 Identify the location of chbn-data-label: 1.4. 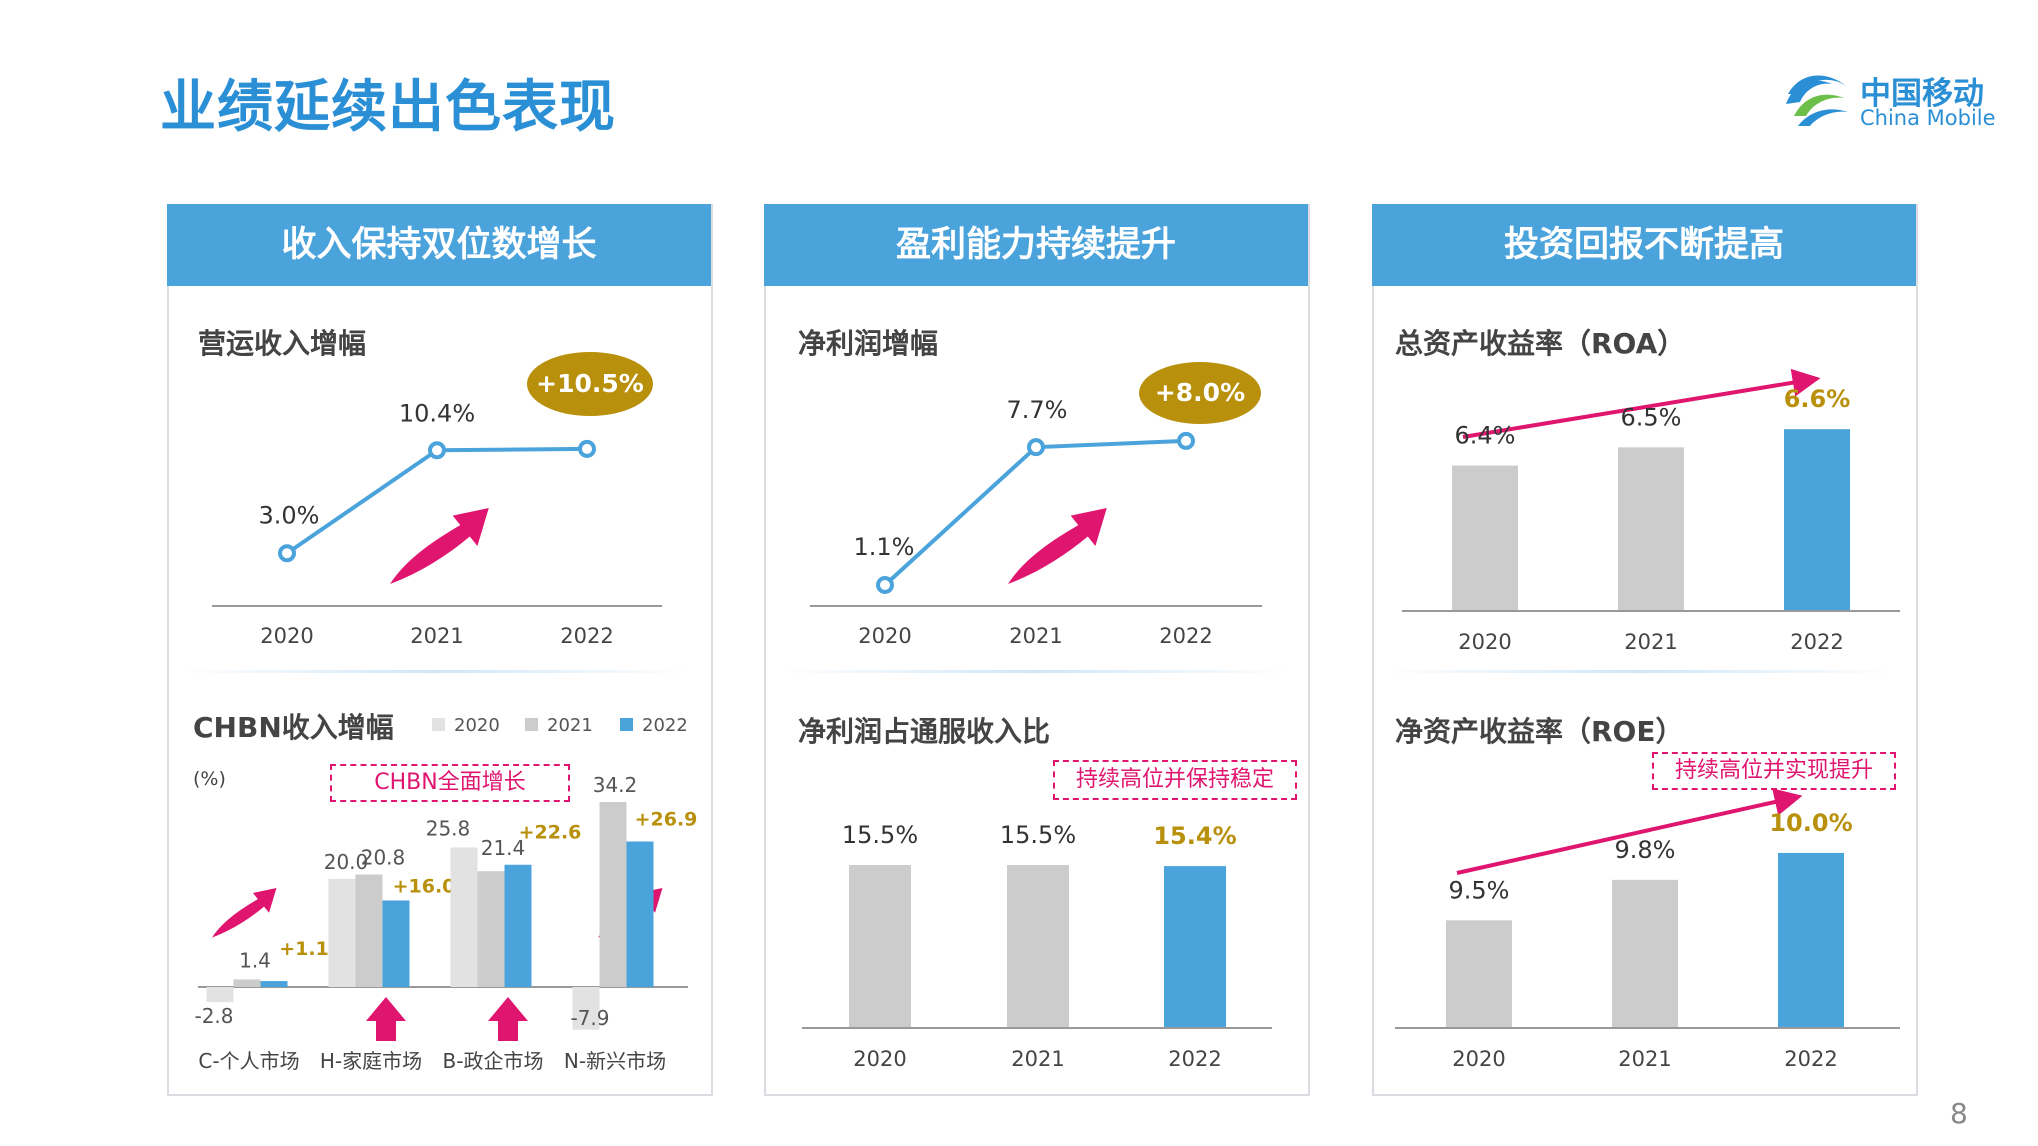
(255, 960).